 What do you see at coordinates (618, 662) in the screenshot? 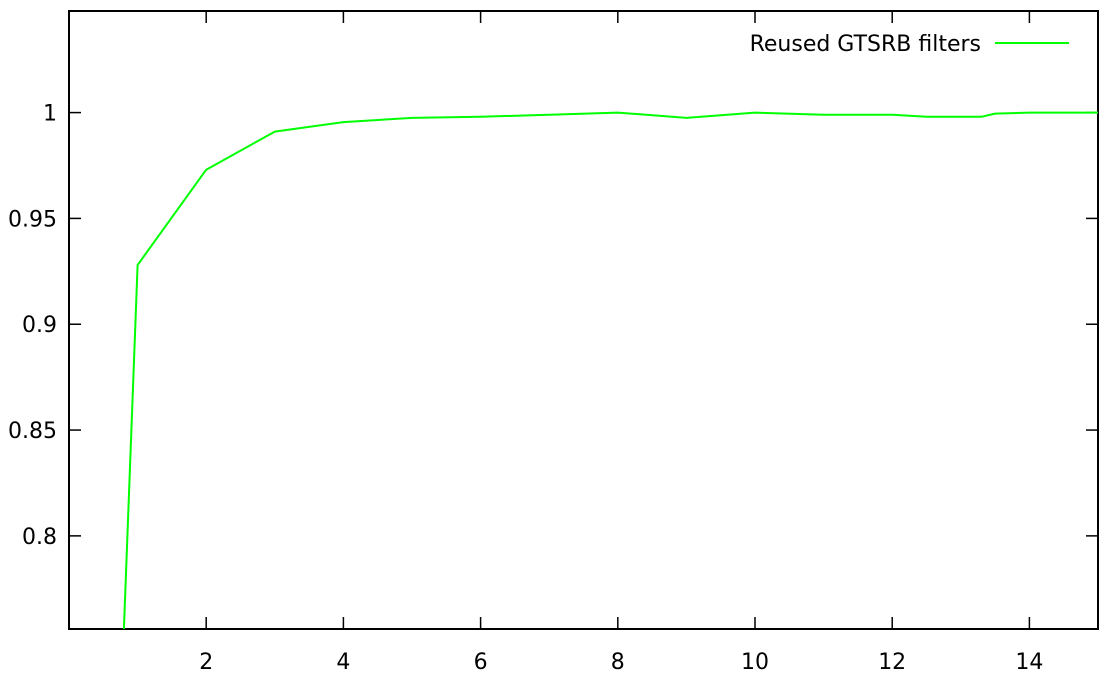
I see `x-tick-label: 8` at bounding box center [618, 662].